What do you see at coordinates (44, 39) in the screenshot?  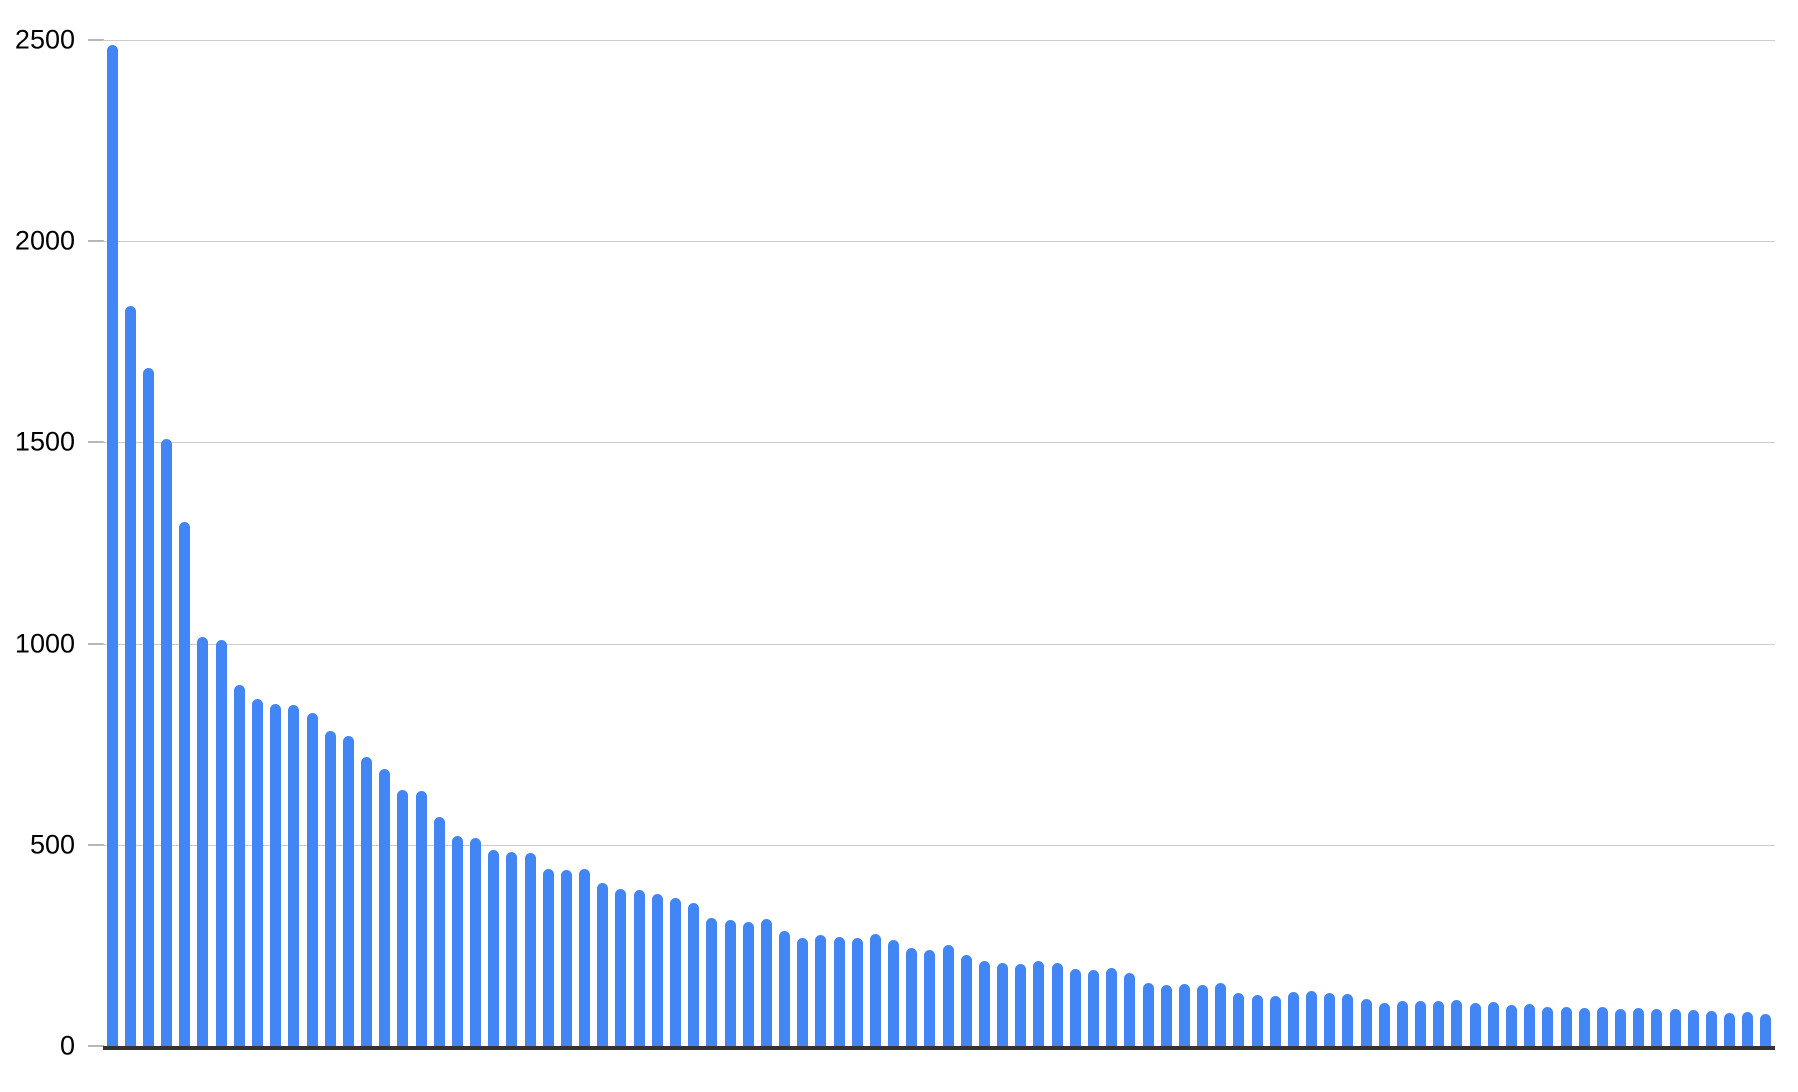 I see `y-axis-tick-label: 2500` at bounding box center [44, 39].